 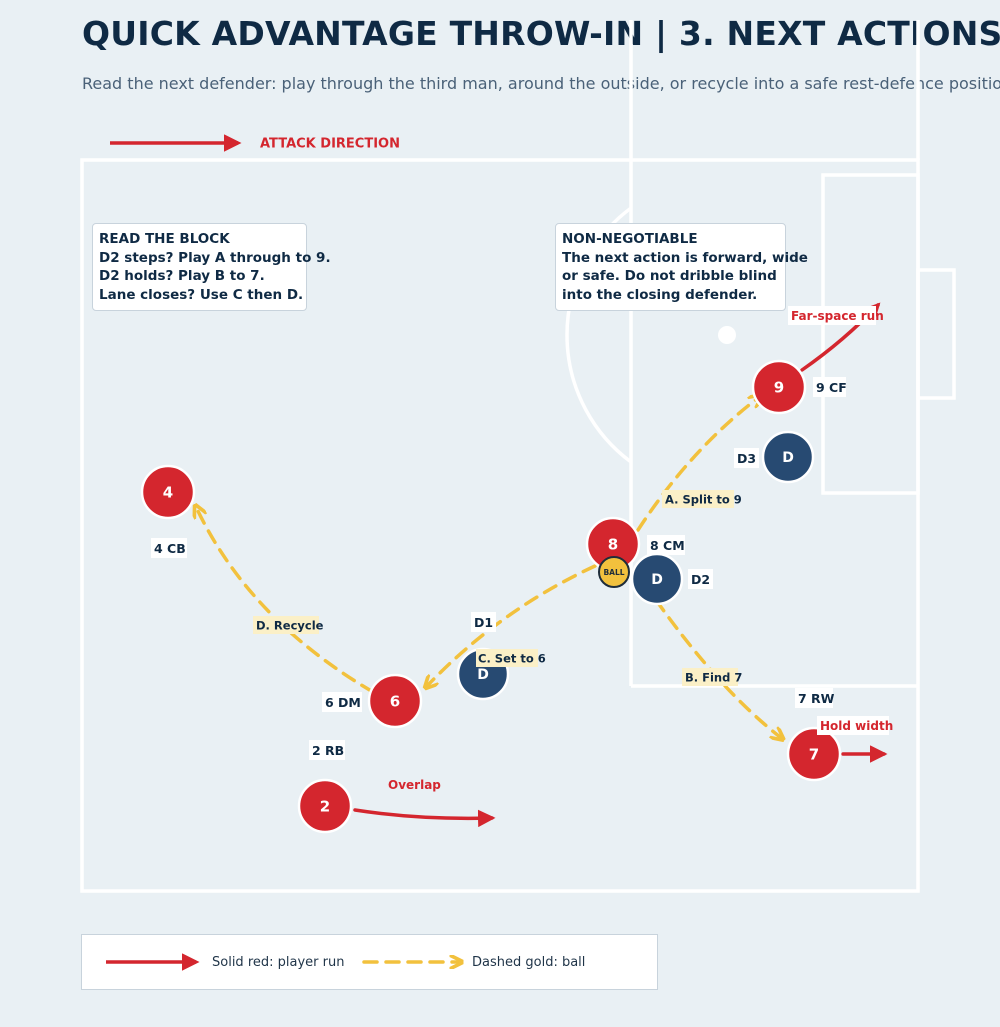 I want to click on hold-width-label: Hold width, so click(x=856, y=726).